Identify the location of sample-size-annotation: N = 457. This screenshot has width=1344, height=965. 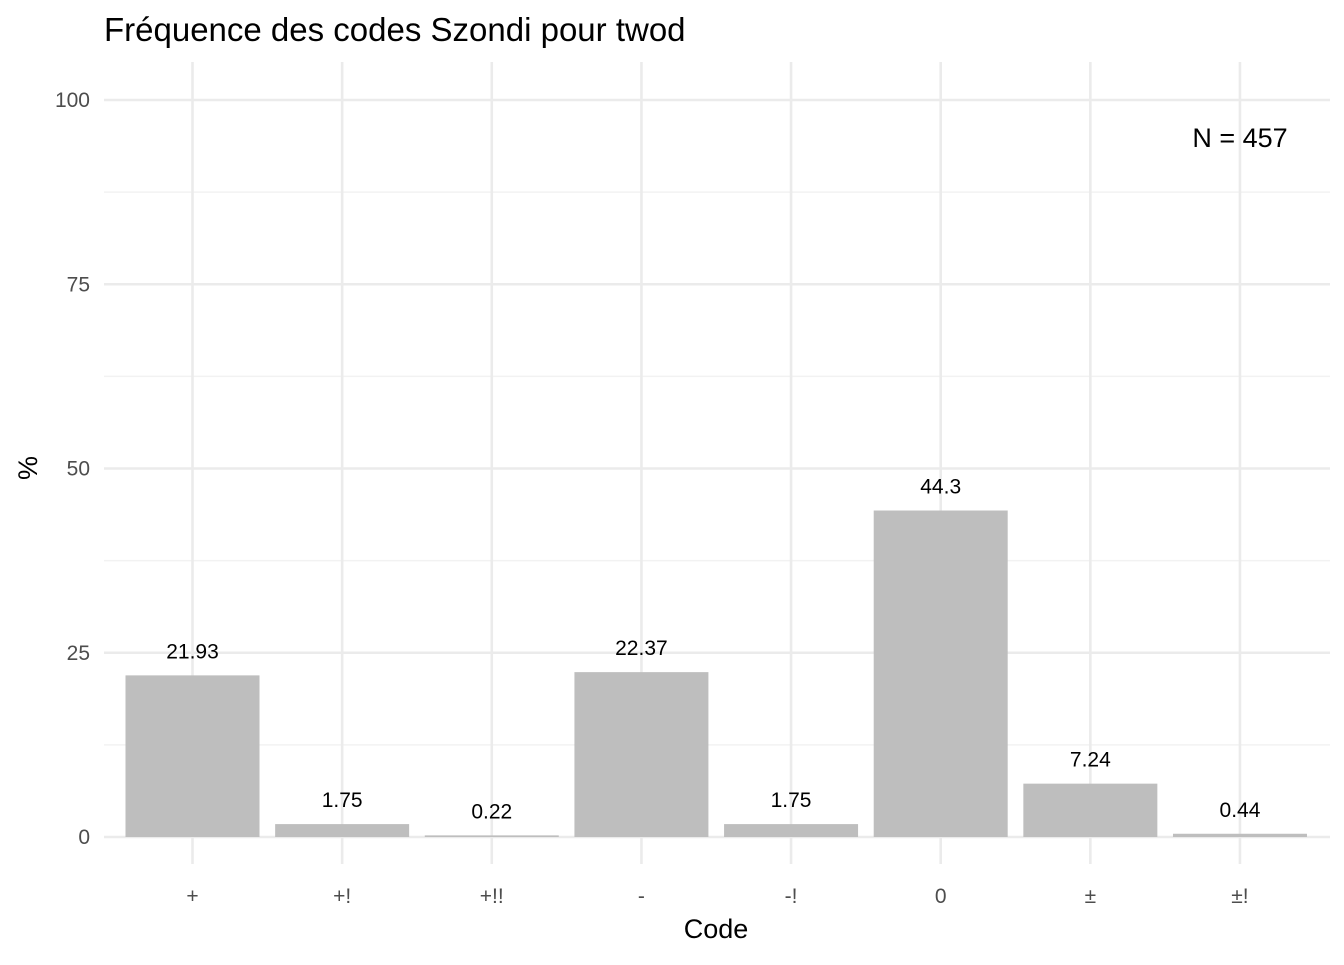
(1239, 138).